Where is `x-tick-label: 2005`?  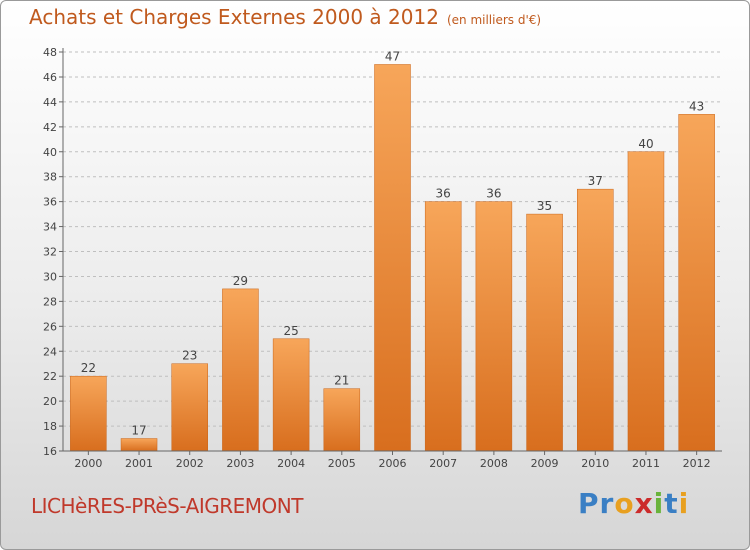 x-tick-label: 2005 is located at coordinates (342, 463).